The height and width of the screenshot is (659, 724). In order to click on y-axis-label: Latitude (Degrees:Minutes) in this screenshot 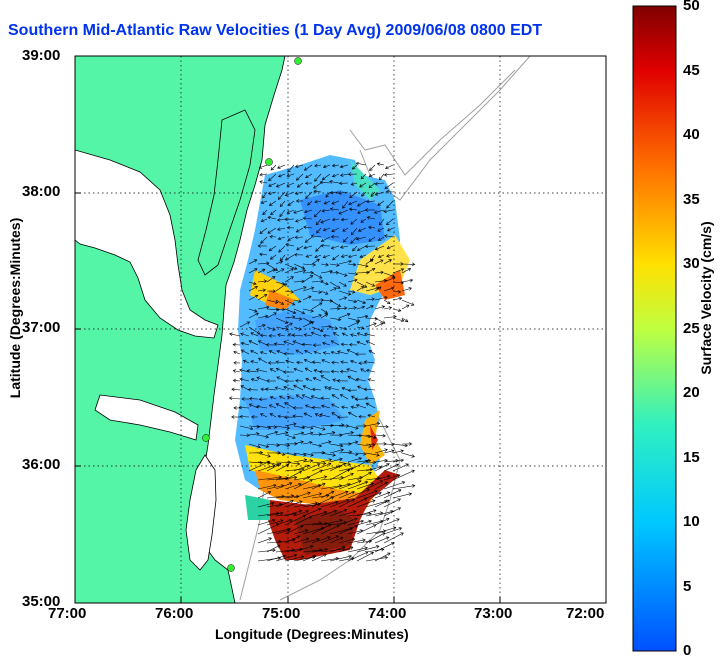, I will do `click(15, 308)`.